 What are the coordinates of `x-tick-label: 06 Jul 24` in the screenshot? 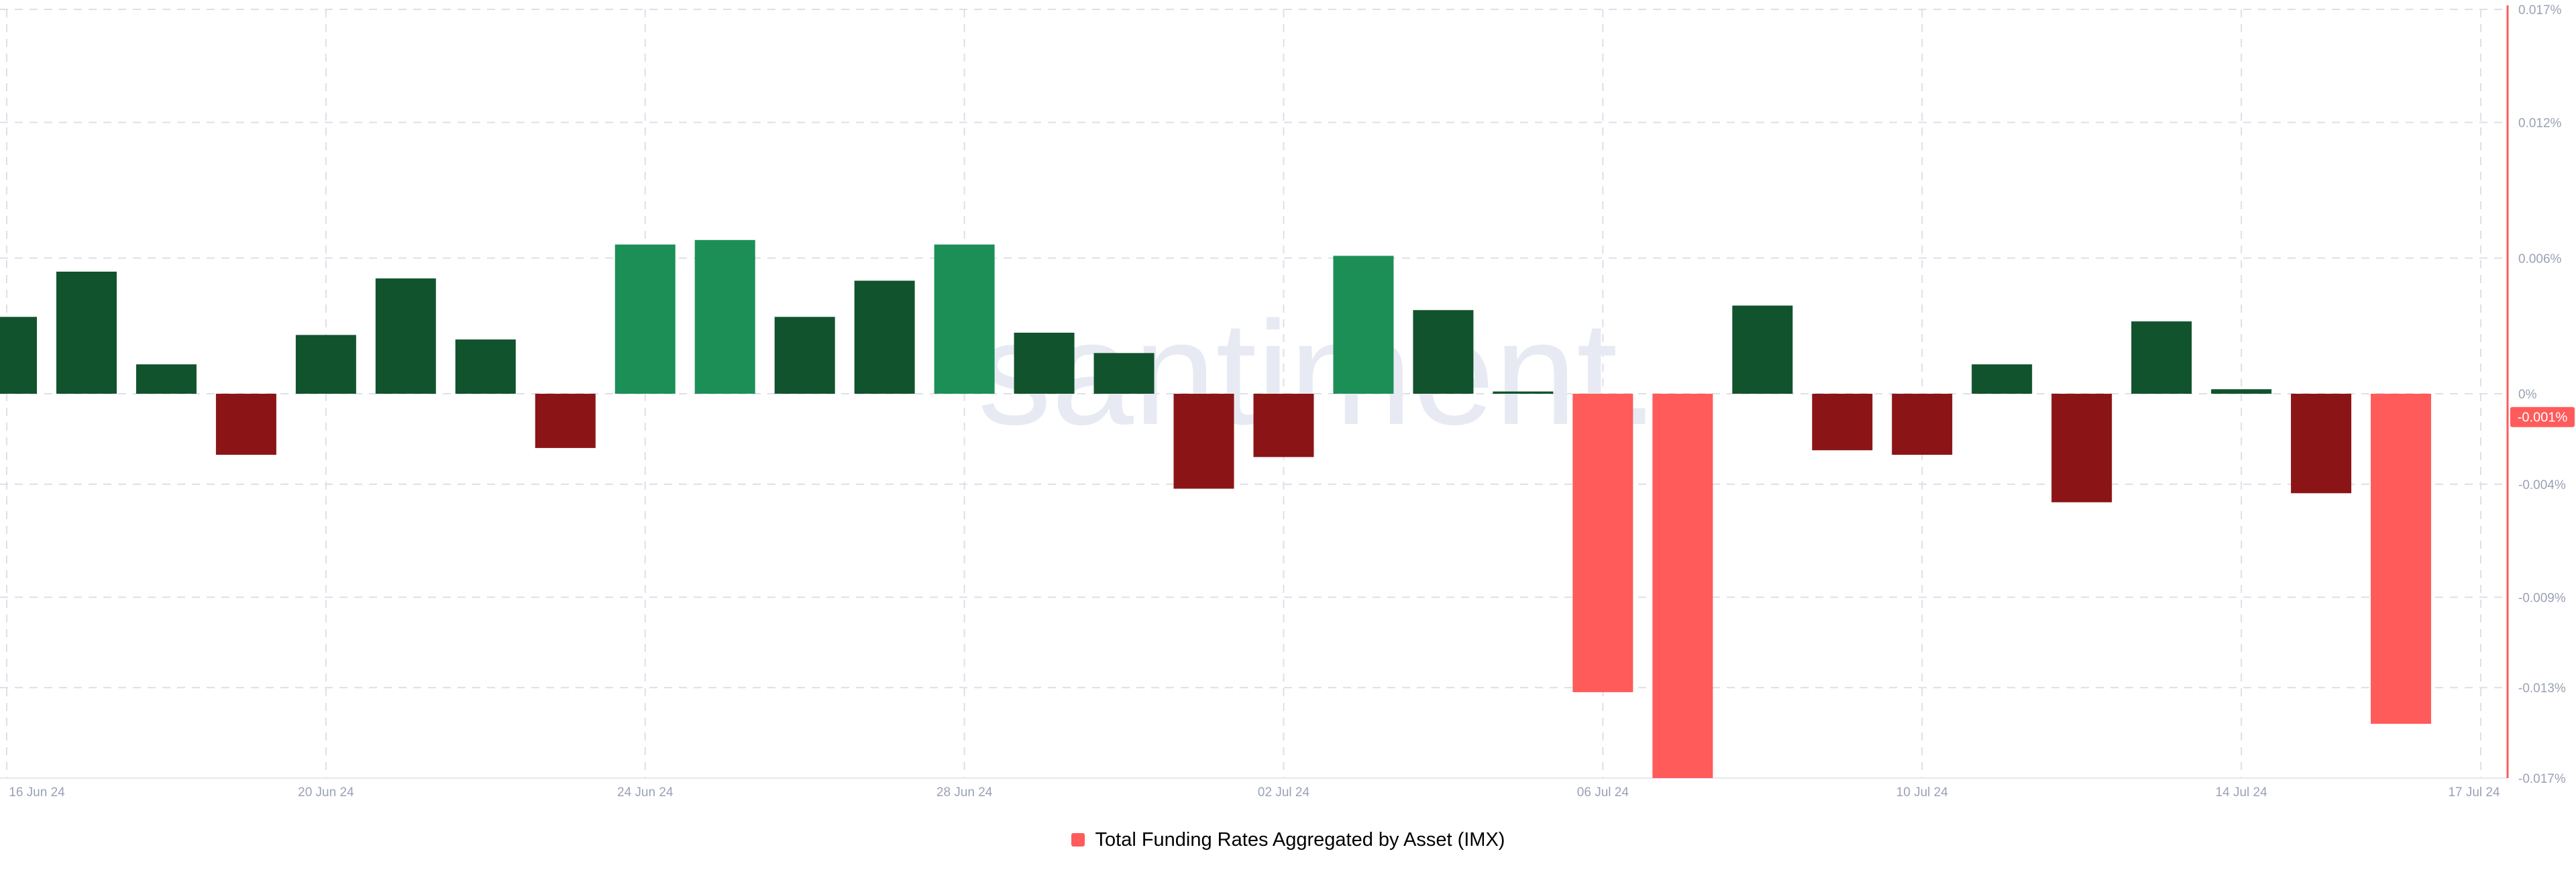 It's located at (1603, 793).